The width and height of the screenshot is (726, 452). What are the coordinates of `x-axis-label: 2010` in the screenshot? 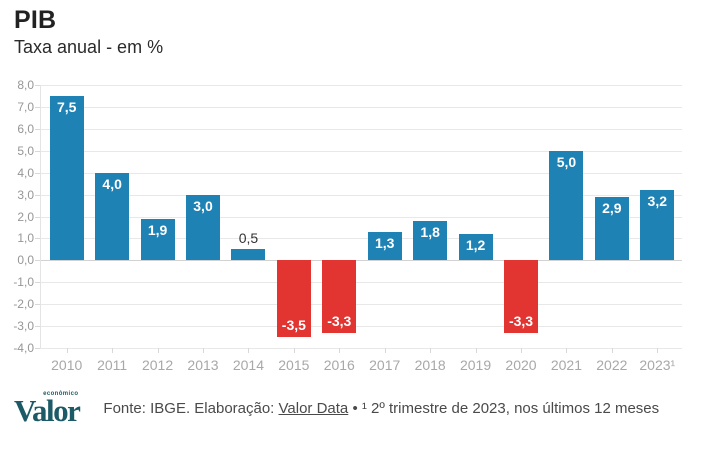 It's located at (67, 365).